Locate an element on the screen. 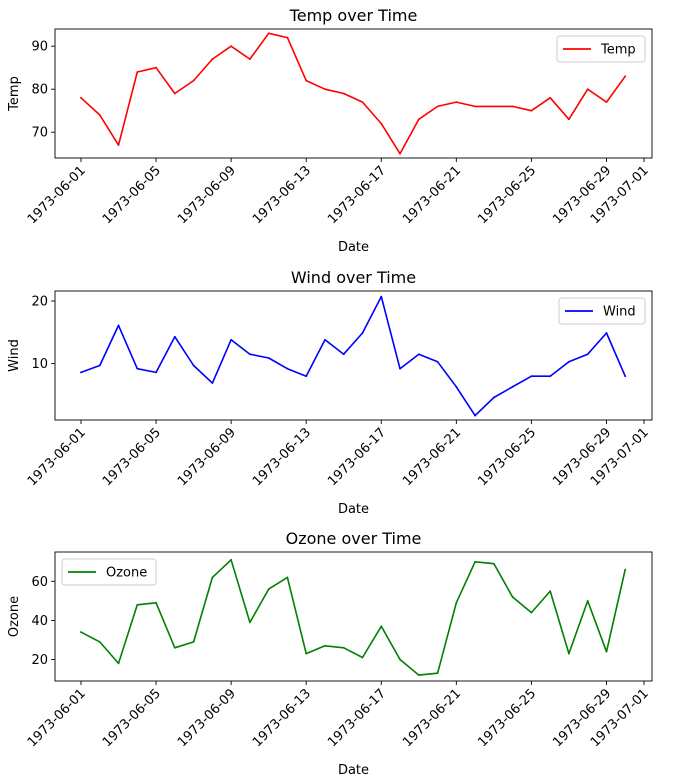 This screenshot has width=683, height=783. y-tick-label: 60 is located at coordinates (39, 582).